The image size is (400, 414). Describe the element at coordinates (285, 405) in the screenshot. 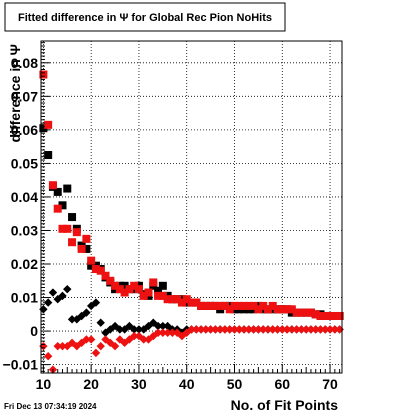

I see `x-axis-title: No. of Fit Points` at that location.